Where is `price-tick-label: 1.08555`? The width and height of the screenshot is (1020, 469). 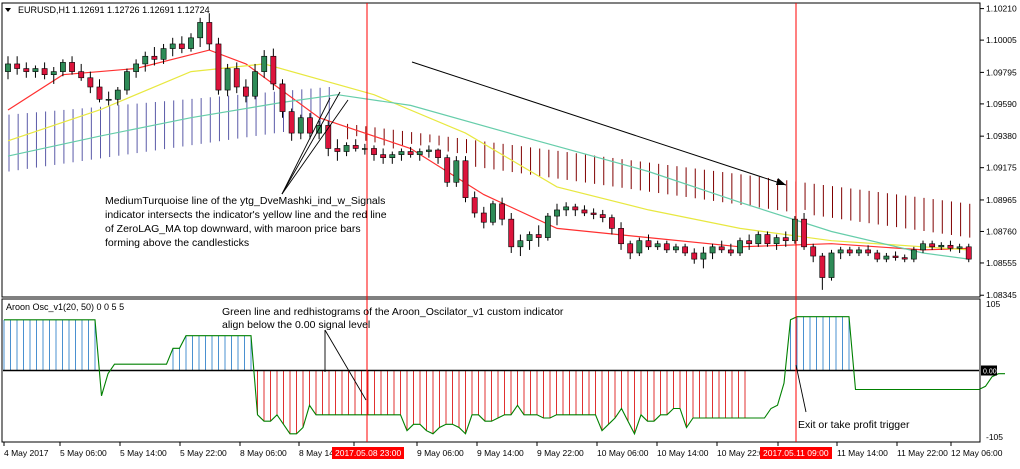
price-tick-label: 1.08555 is located at coordinates (1001, 263).